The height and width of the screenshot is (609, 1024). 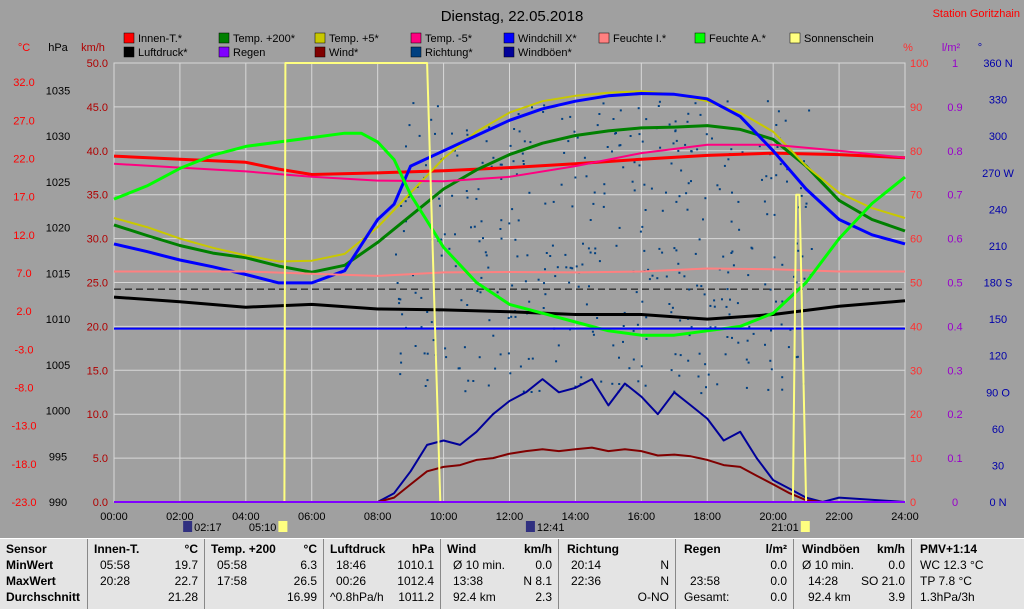 I want to click on legend-label: Temp. +200*, so click(x=264, y=39).